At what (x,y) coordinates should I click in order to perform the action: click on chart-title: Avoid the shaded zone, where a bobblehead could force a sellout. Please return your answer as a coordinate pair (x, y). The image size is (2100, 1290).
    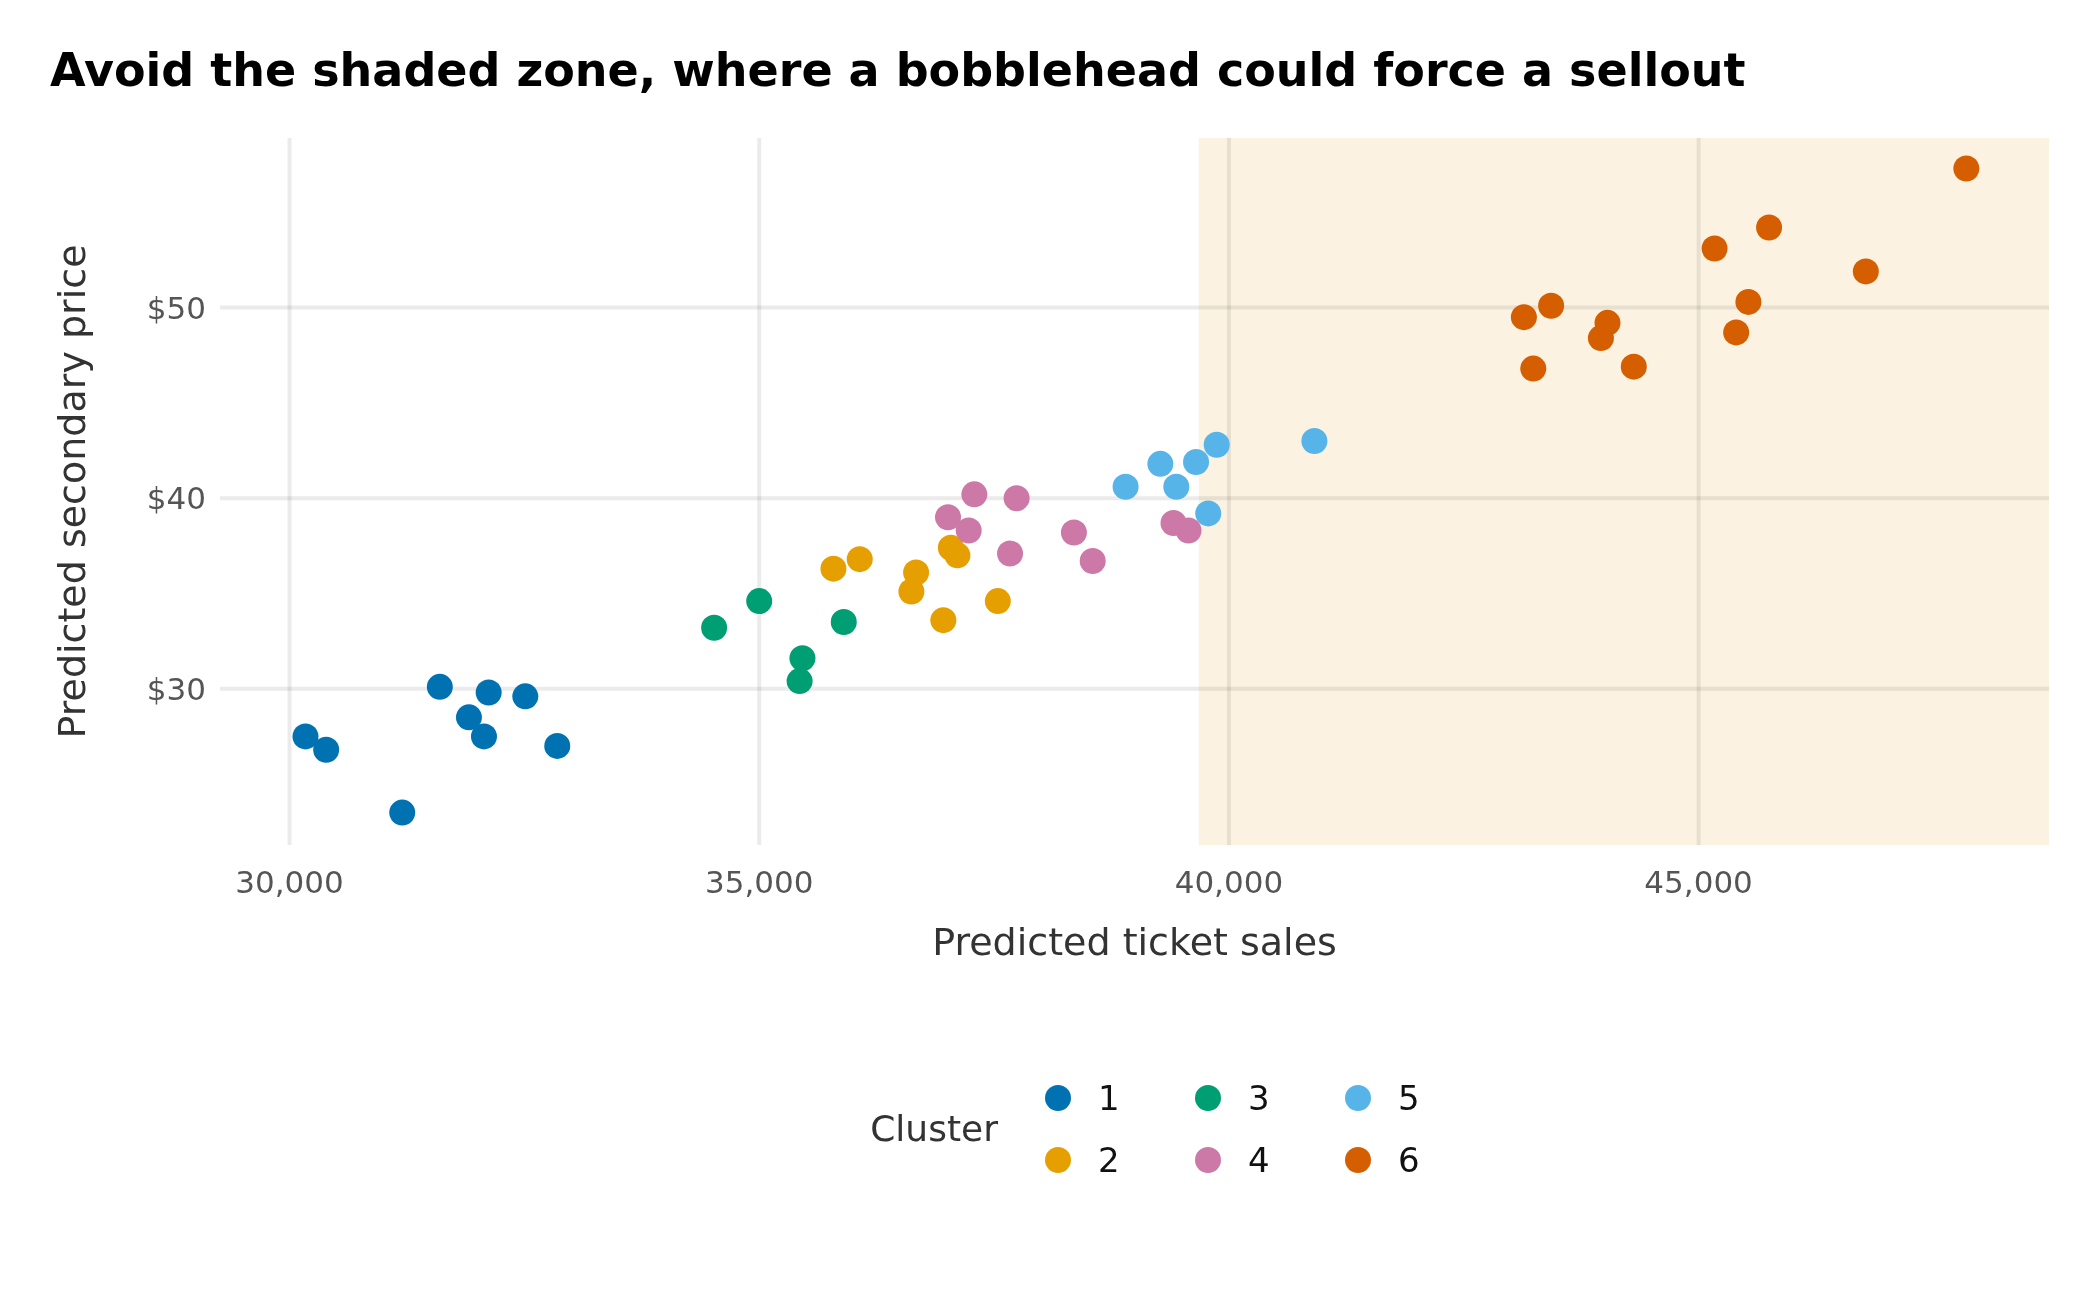
    Looking at the image, I should click on (898, 70).